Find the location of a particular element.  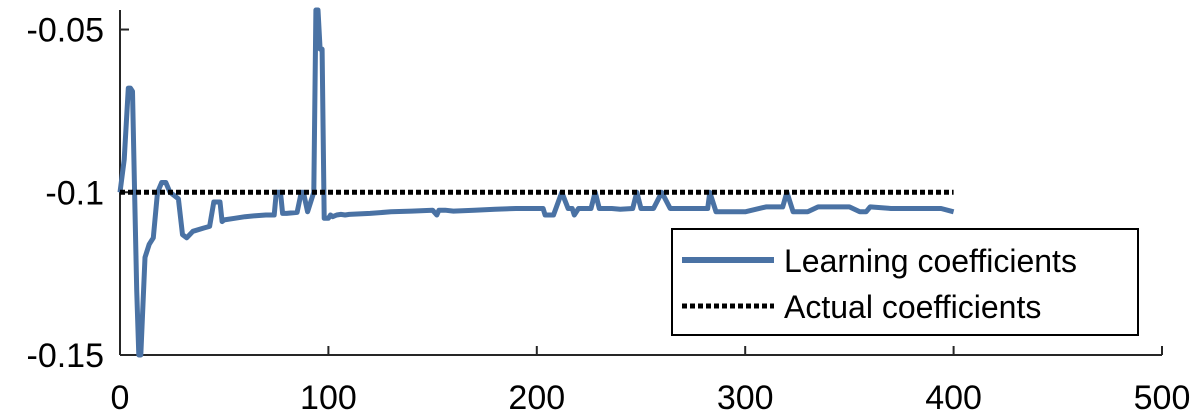

legend-box is located at coordinates (905, 282).